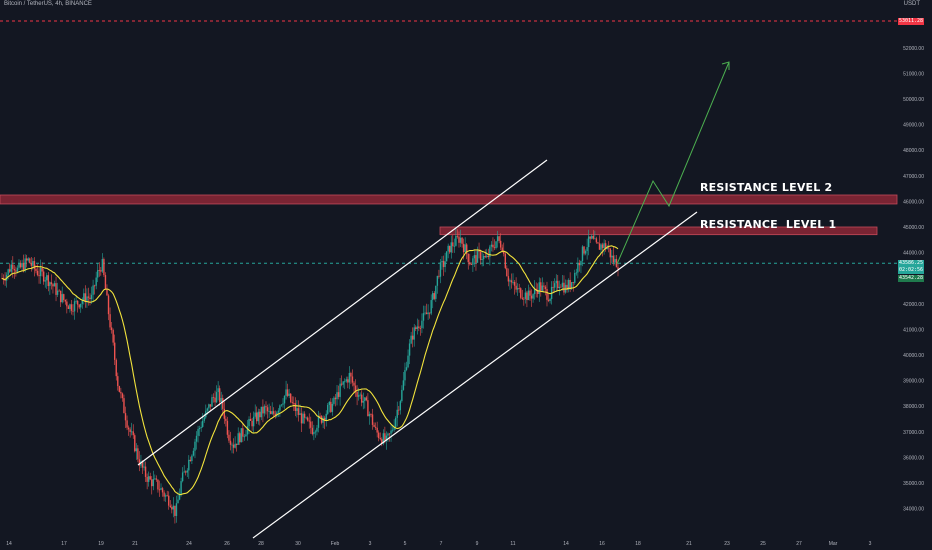  Describe the element at coordinates (913, 433) in the screenshot. I see `y-tick-label: 37000.00` at that location.